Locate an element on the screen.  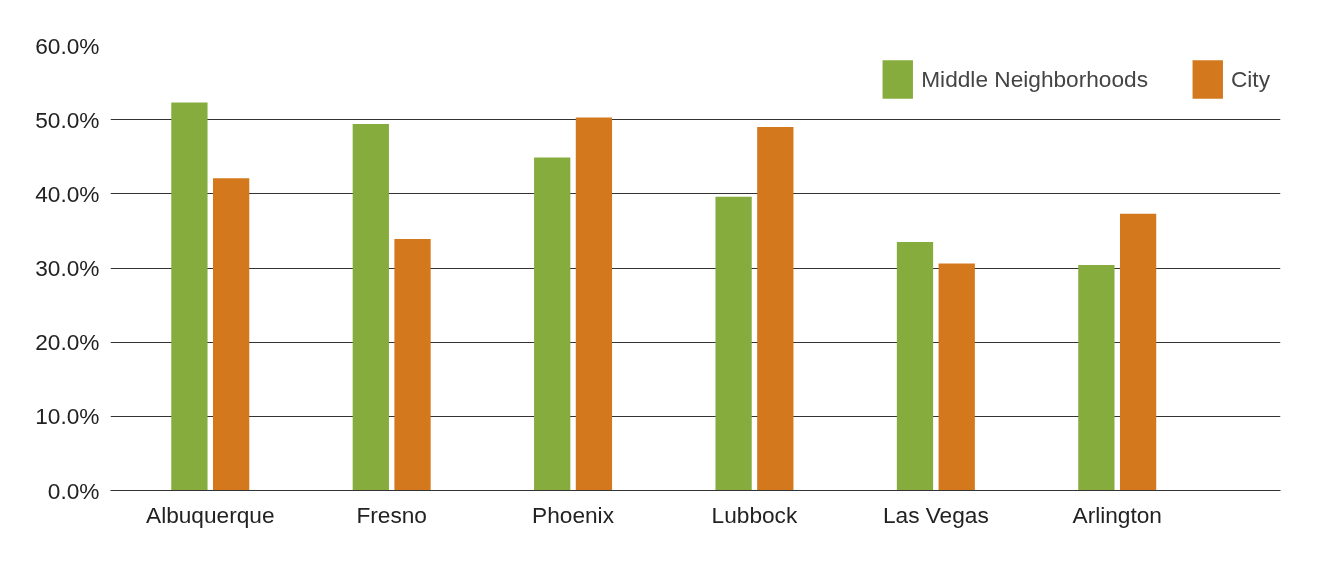
y-tick-label: 10.0% is located at coordinates (67, 416).